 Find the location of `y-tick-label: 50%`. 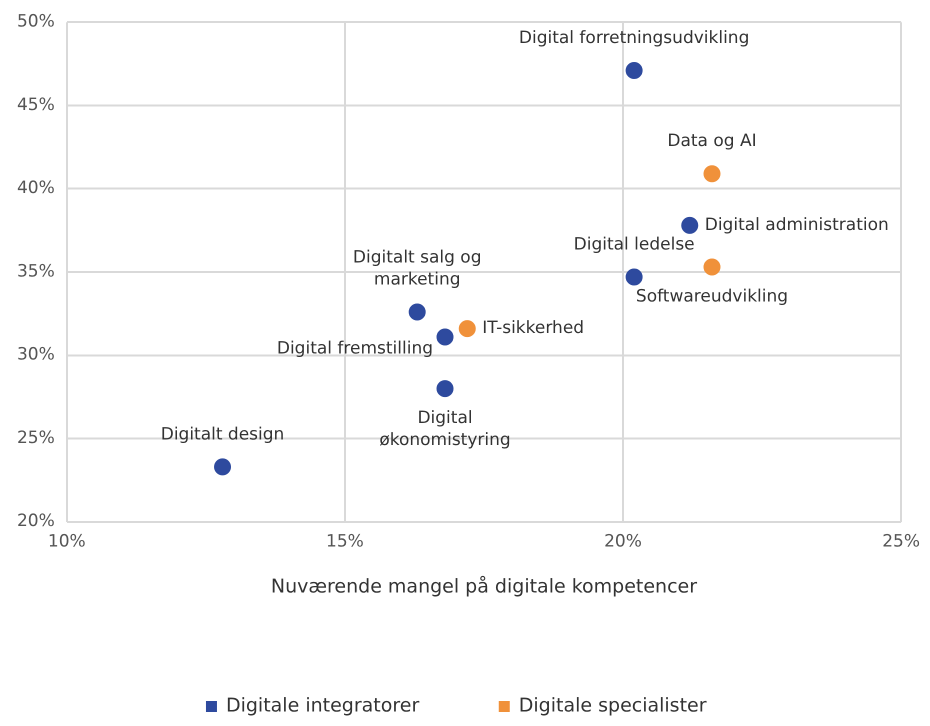

y-tick-label: 50% is located at coordinates (35, 22).